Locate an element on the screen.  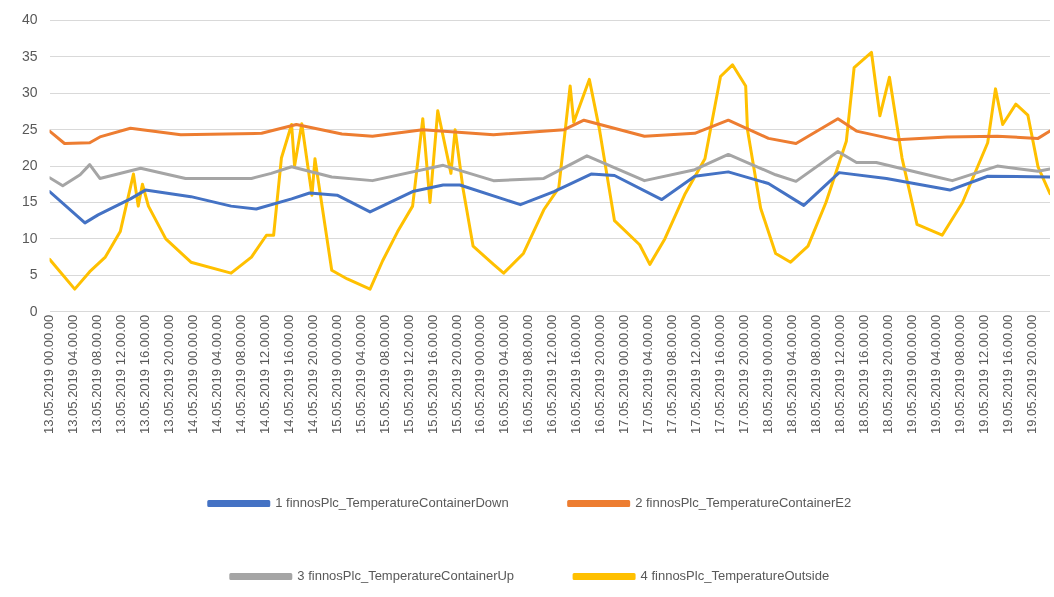
x-tick-label: 18.05.2019 00.00.00 is located at coordinates (768, 374).